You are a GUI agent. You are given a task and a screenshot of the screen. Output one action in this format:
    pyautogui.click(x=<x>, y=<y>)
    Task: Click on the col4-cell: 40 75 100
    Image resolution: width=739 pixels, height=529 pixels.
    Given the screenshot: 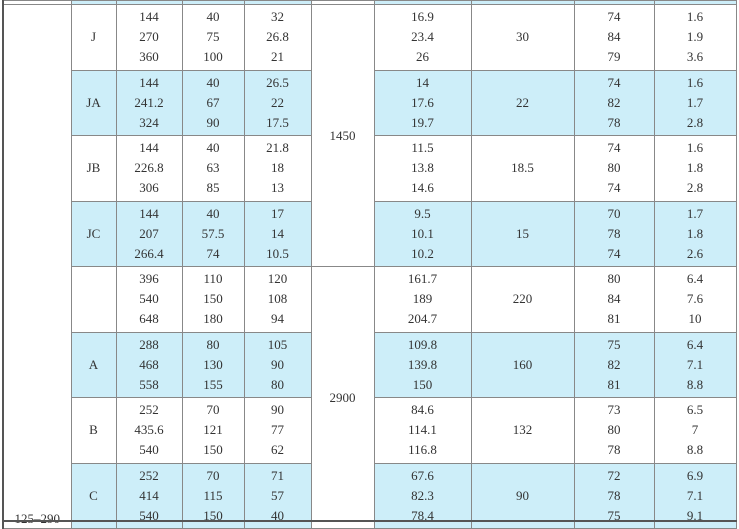 What is the action you would take?
    pyautogui.click(x=213, y=37)
    